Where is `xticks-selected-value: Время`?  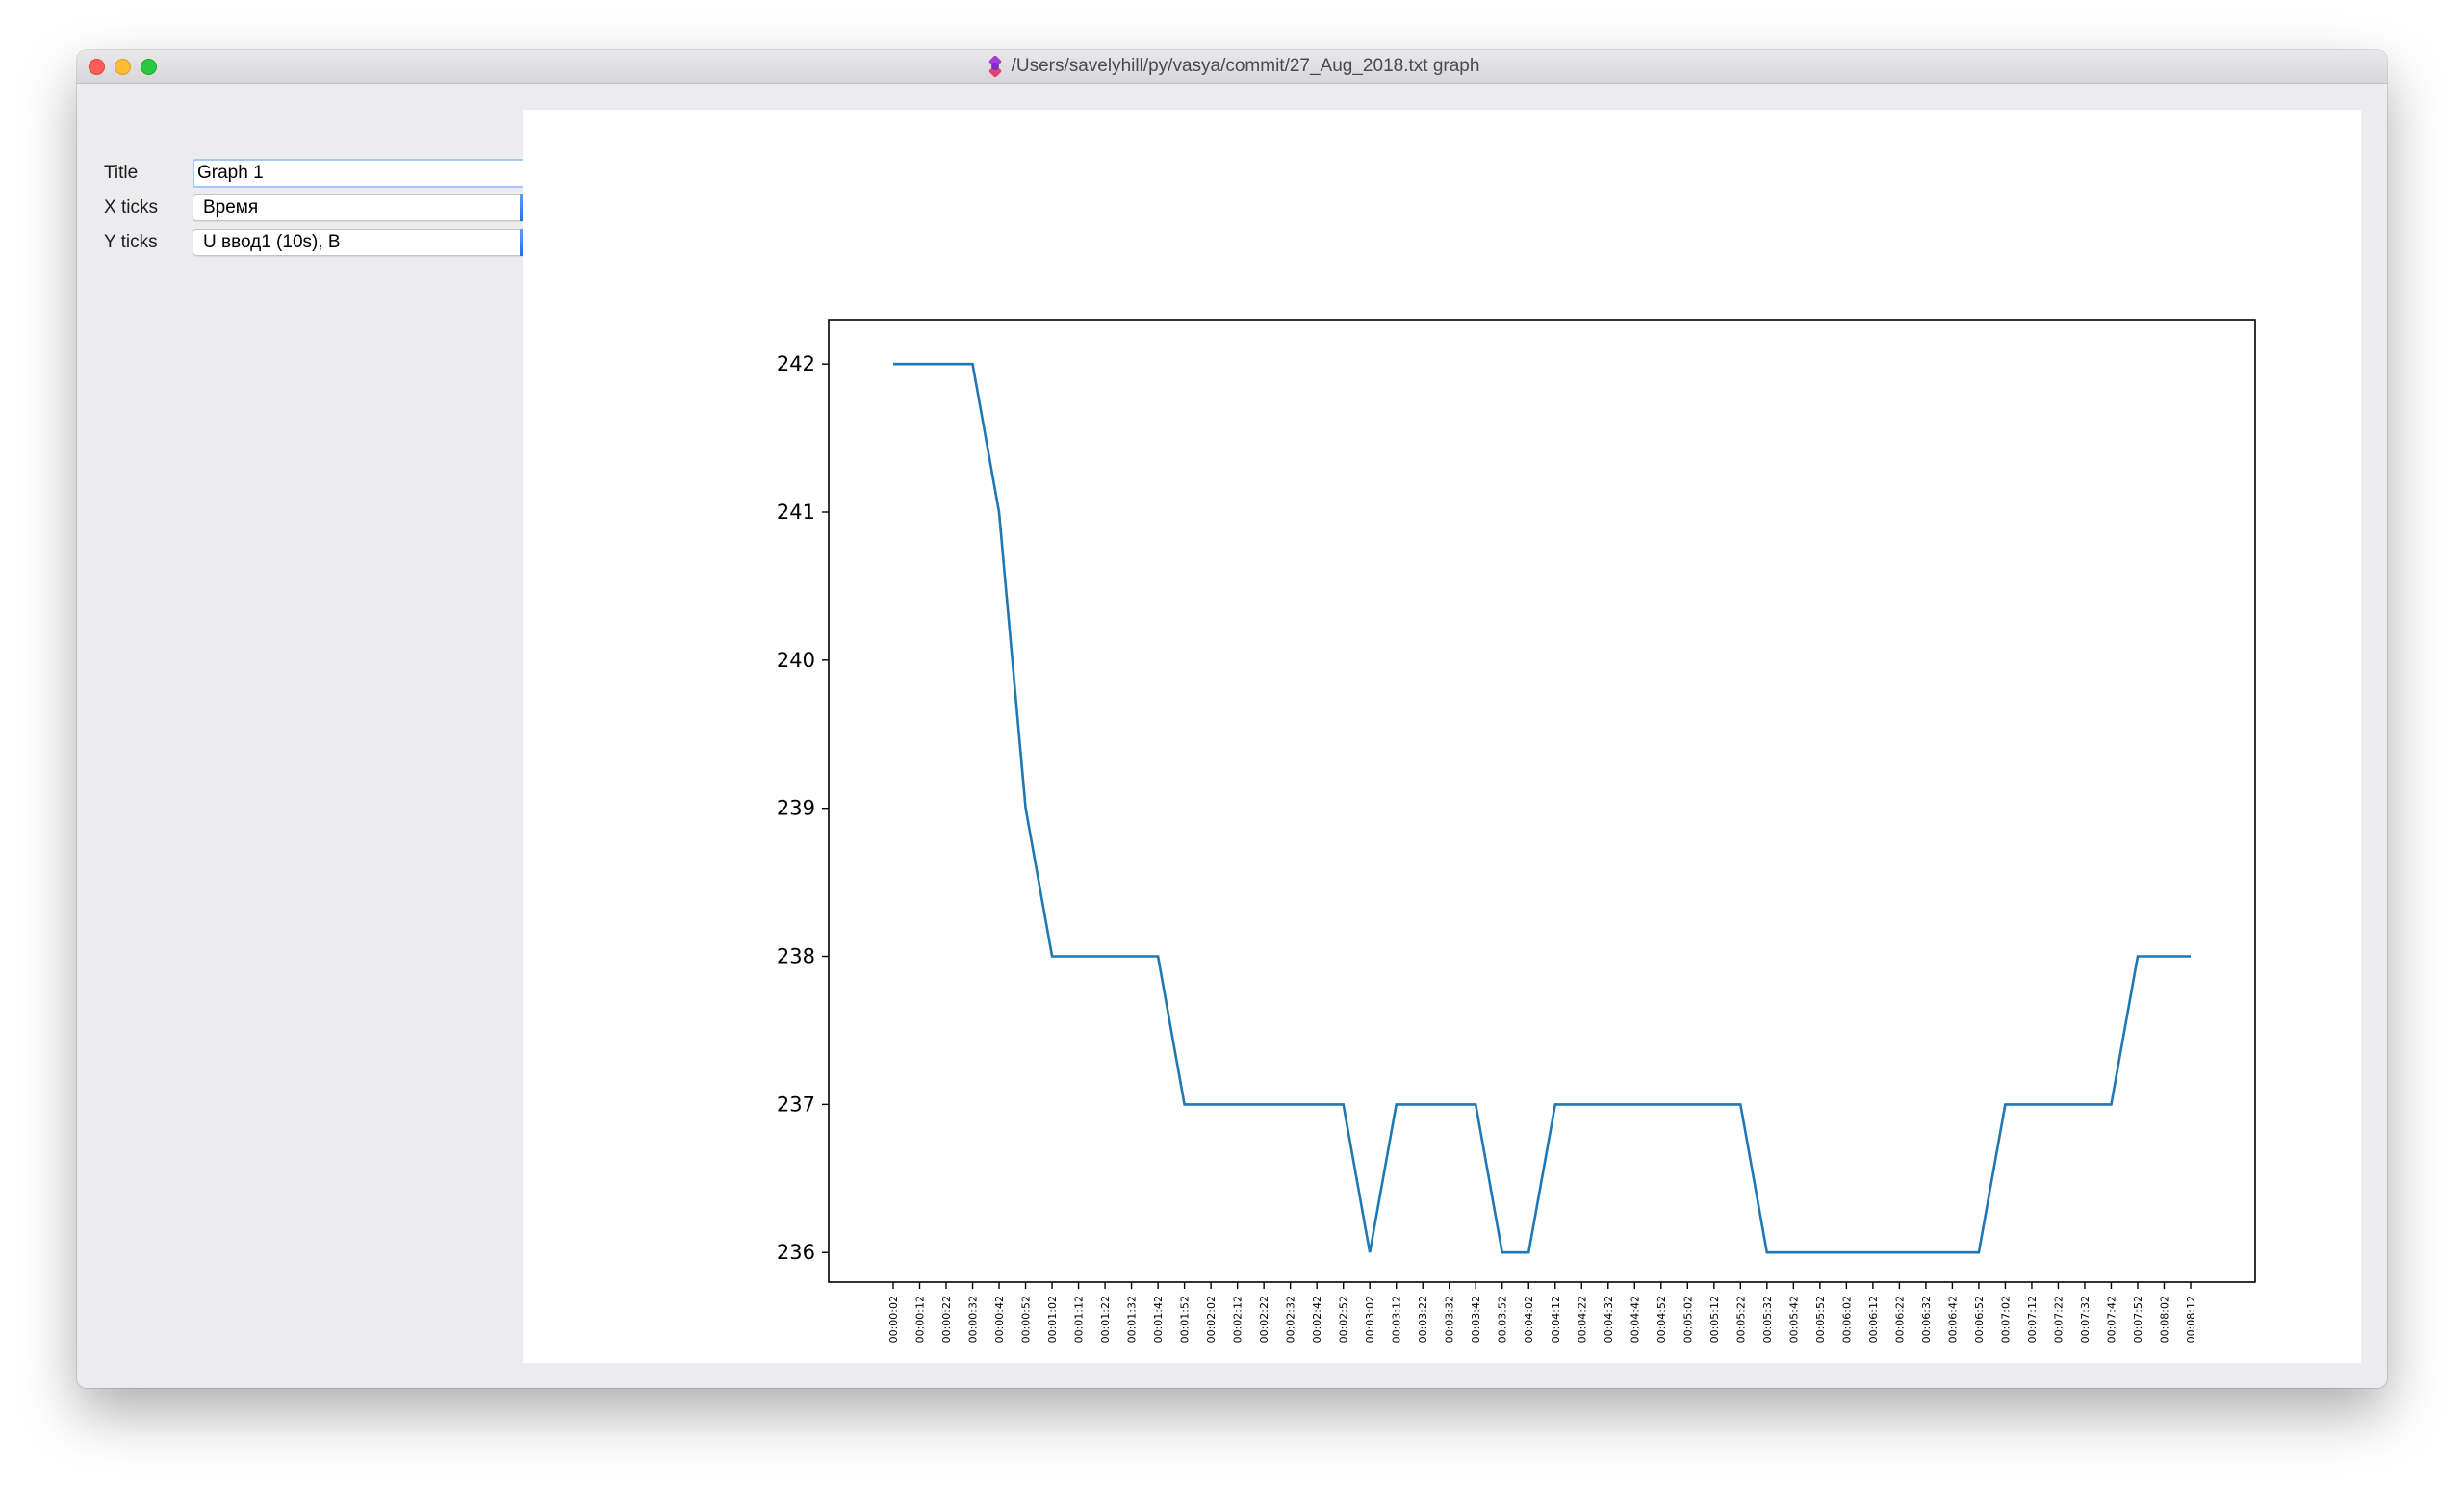 xticks-selected-value: Время is located at coordinates (230, 208).